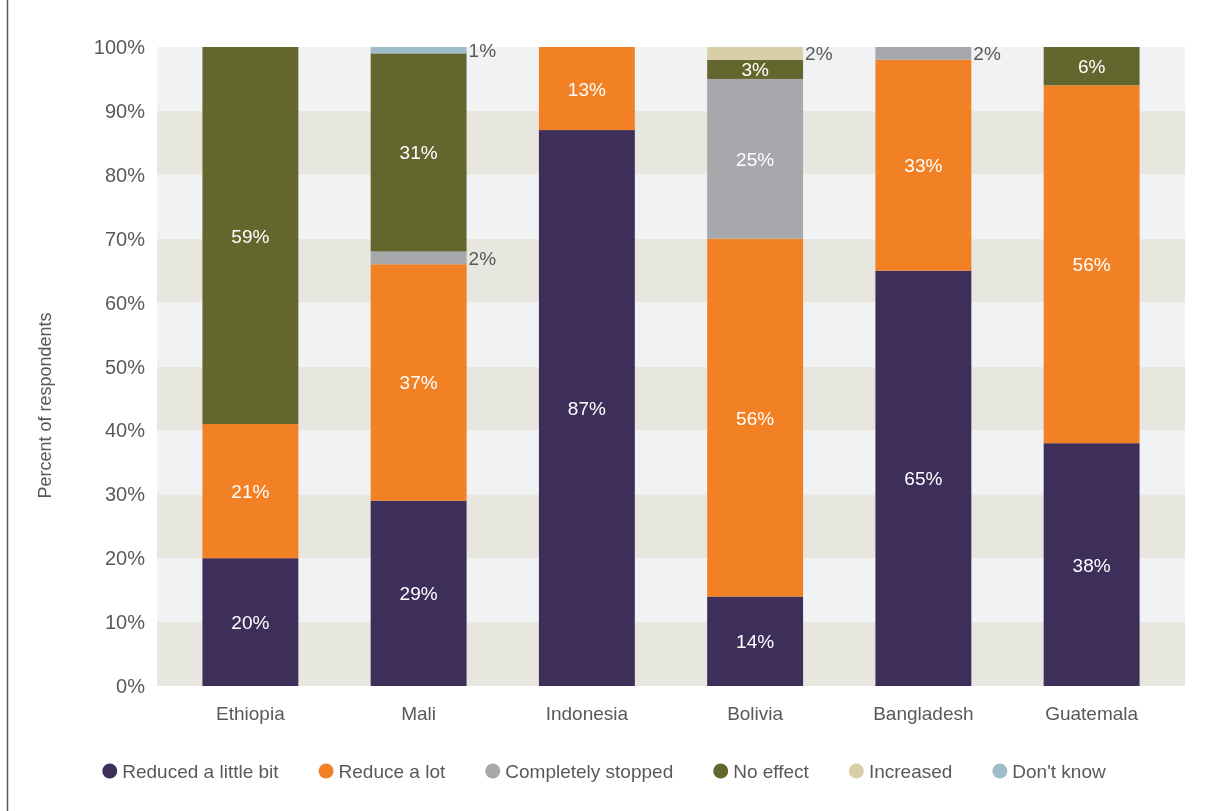 The width and height of the screenshot is (1208, 811). I want to click on legend-label: Completely stopped, so click(589, 771).